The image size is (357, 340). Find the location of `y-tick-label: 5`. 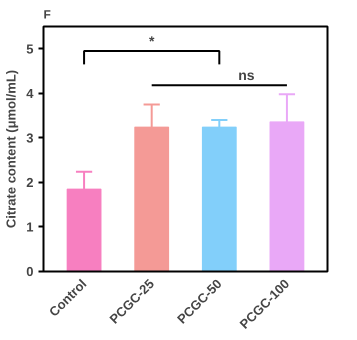

y-tick-label: 5 is located at coordinates (30, 48).